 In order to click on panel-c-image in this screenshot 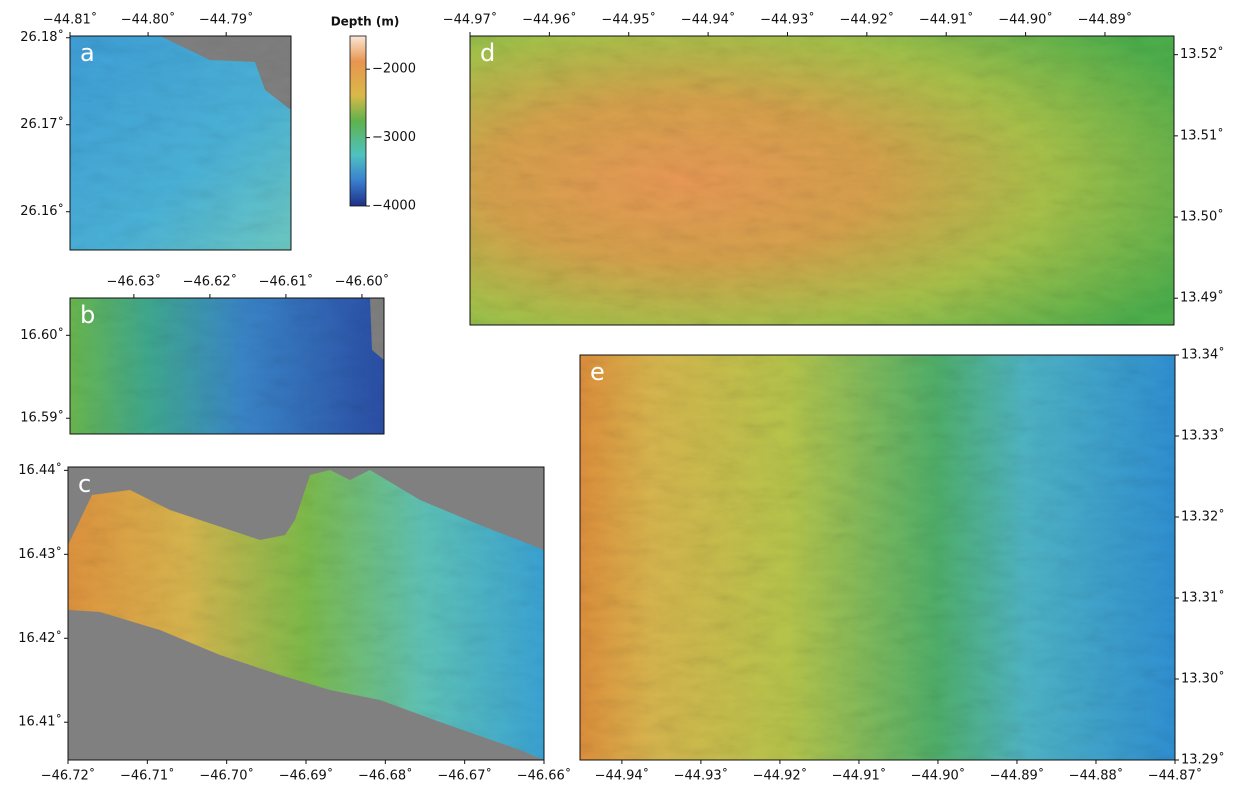, I will do `click(306, 613)`.